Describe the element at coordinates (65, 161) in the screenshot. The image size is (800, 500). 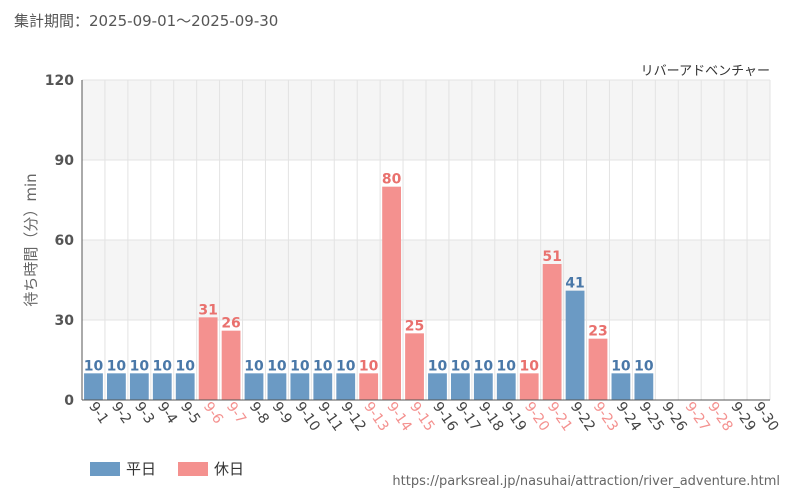
I see `y-tick-90: 90` at that location.